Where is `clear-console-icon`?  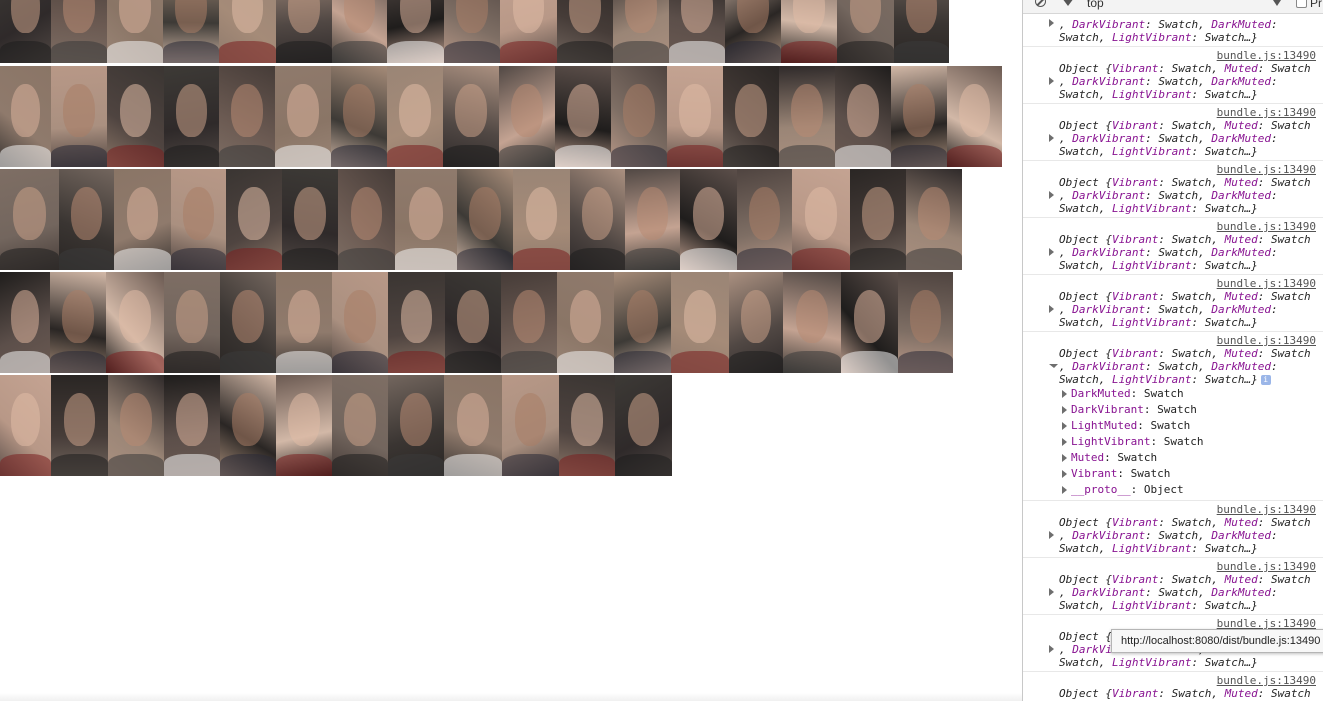
clear-console-icon is located at coordinates (1040, 3).